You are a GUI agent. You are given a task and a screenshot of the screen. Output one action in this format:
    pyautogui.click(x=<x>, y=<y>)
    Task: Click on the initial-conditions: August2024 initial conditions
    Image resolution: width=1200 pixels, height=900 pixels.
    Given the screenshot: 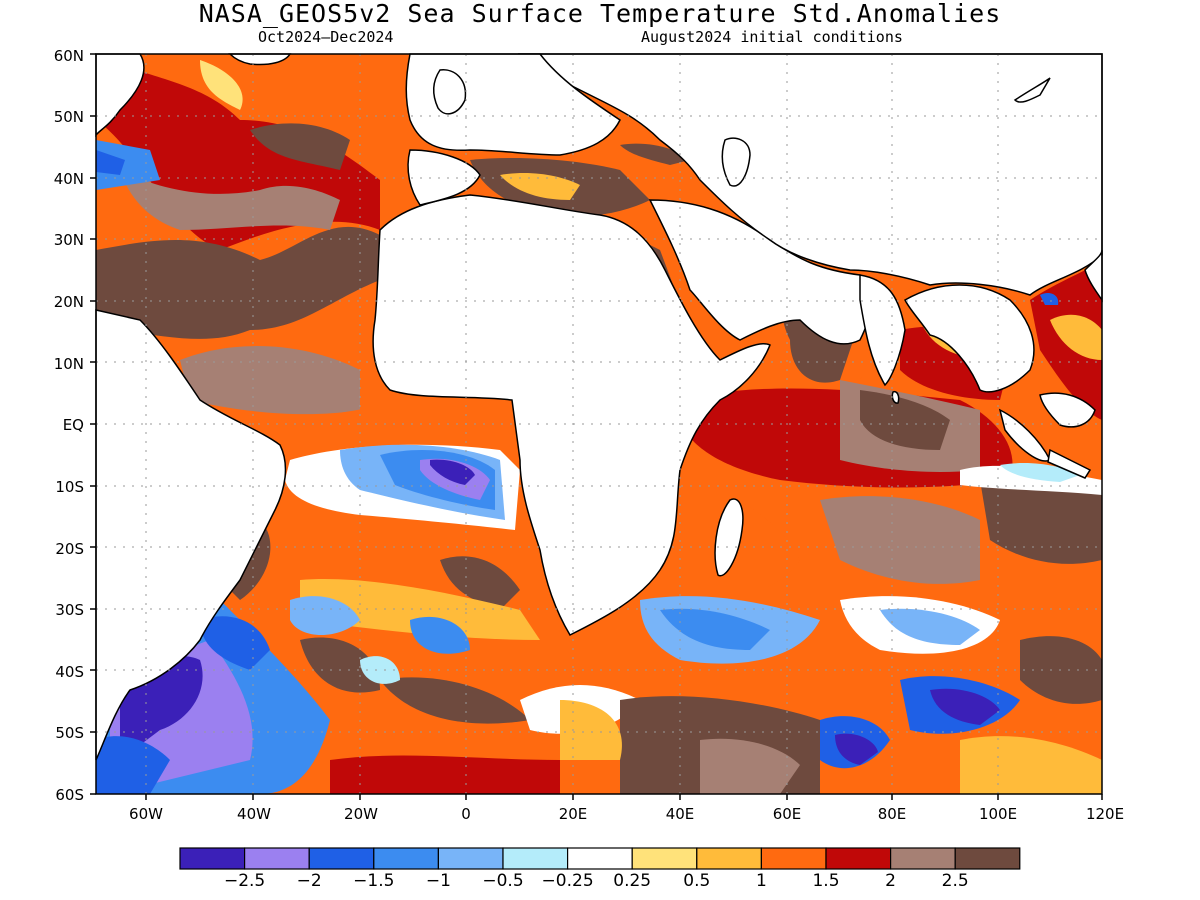 What is the action you would take?
    pyautogui.click(x=772, y=37)
    